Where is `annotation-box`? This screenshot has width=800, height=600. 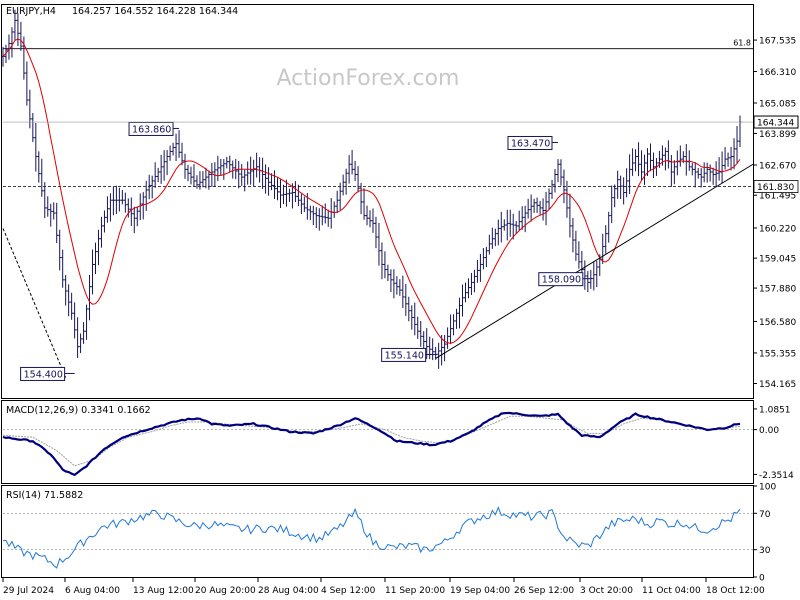 annotation-box is located at coordinates (151, 128).